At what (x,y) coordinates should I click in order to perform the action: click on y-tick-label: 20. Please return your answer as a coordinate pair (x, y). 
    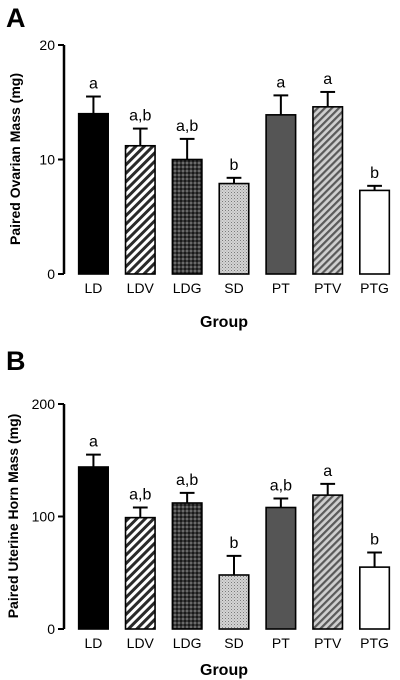
    Looking at the image, I should click on (47, 45).